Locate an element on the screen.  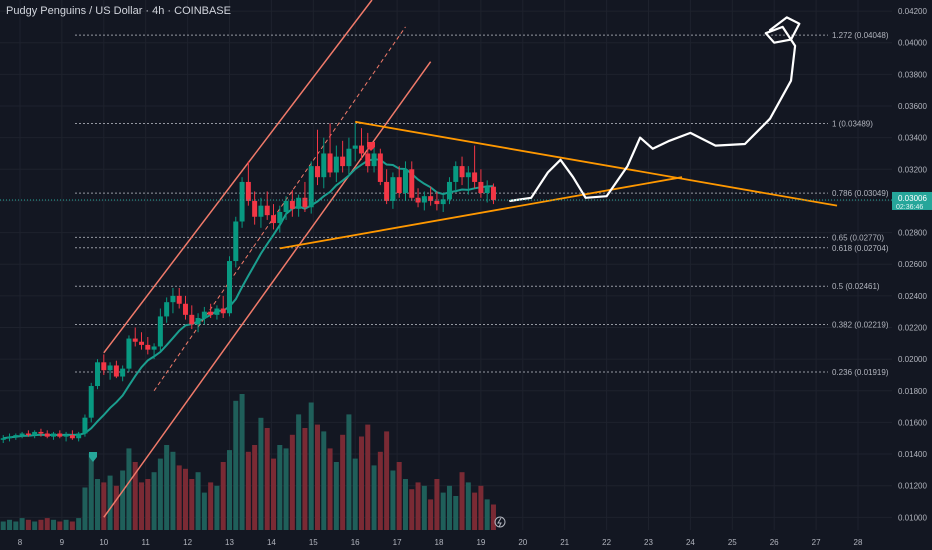
time-tick-label: 27 is located at coordinates (816, 542).